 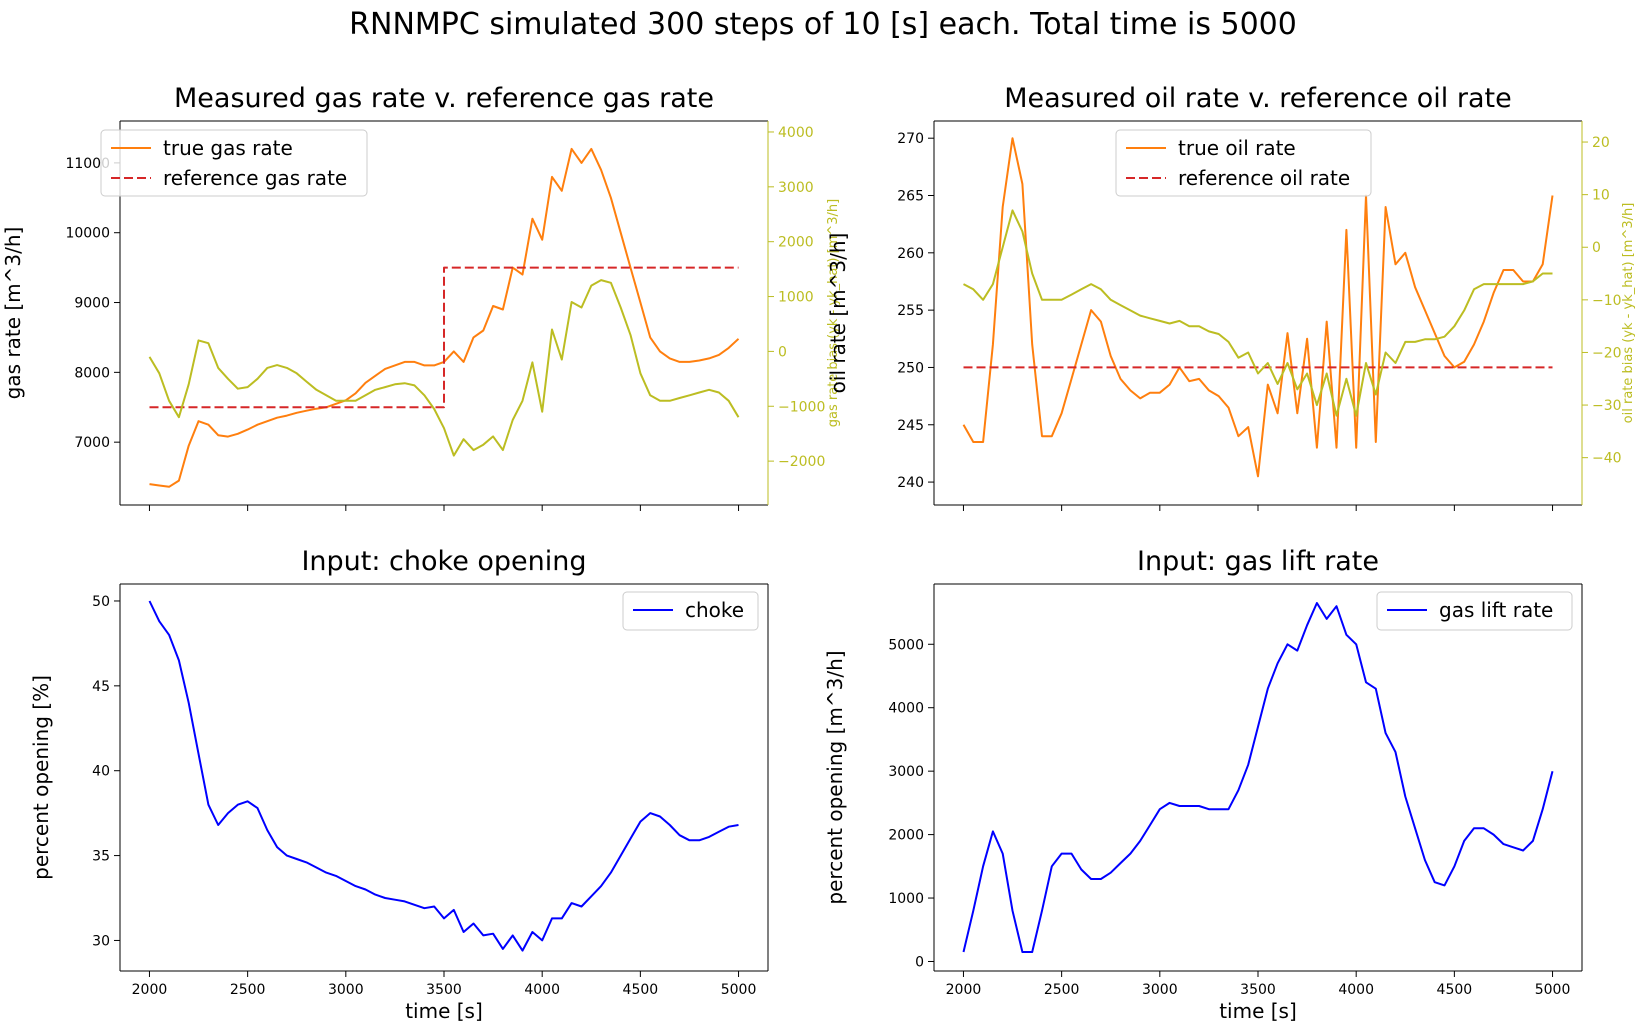 What do you see at coordinates (41, 777) in the screenshot?
I see `y-axis-label: percent opening [%]` at bounding box center [41, 777].